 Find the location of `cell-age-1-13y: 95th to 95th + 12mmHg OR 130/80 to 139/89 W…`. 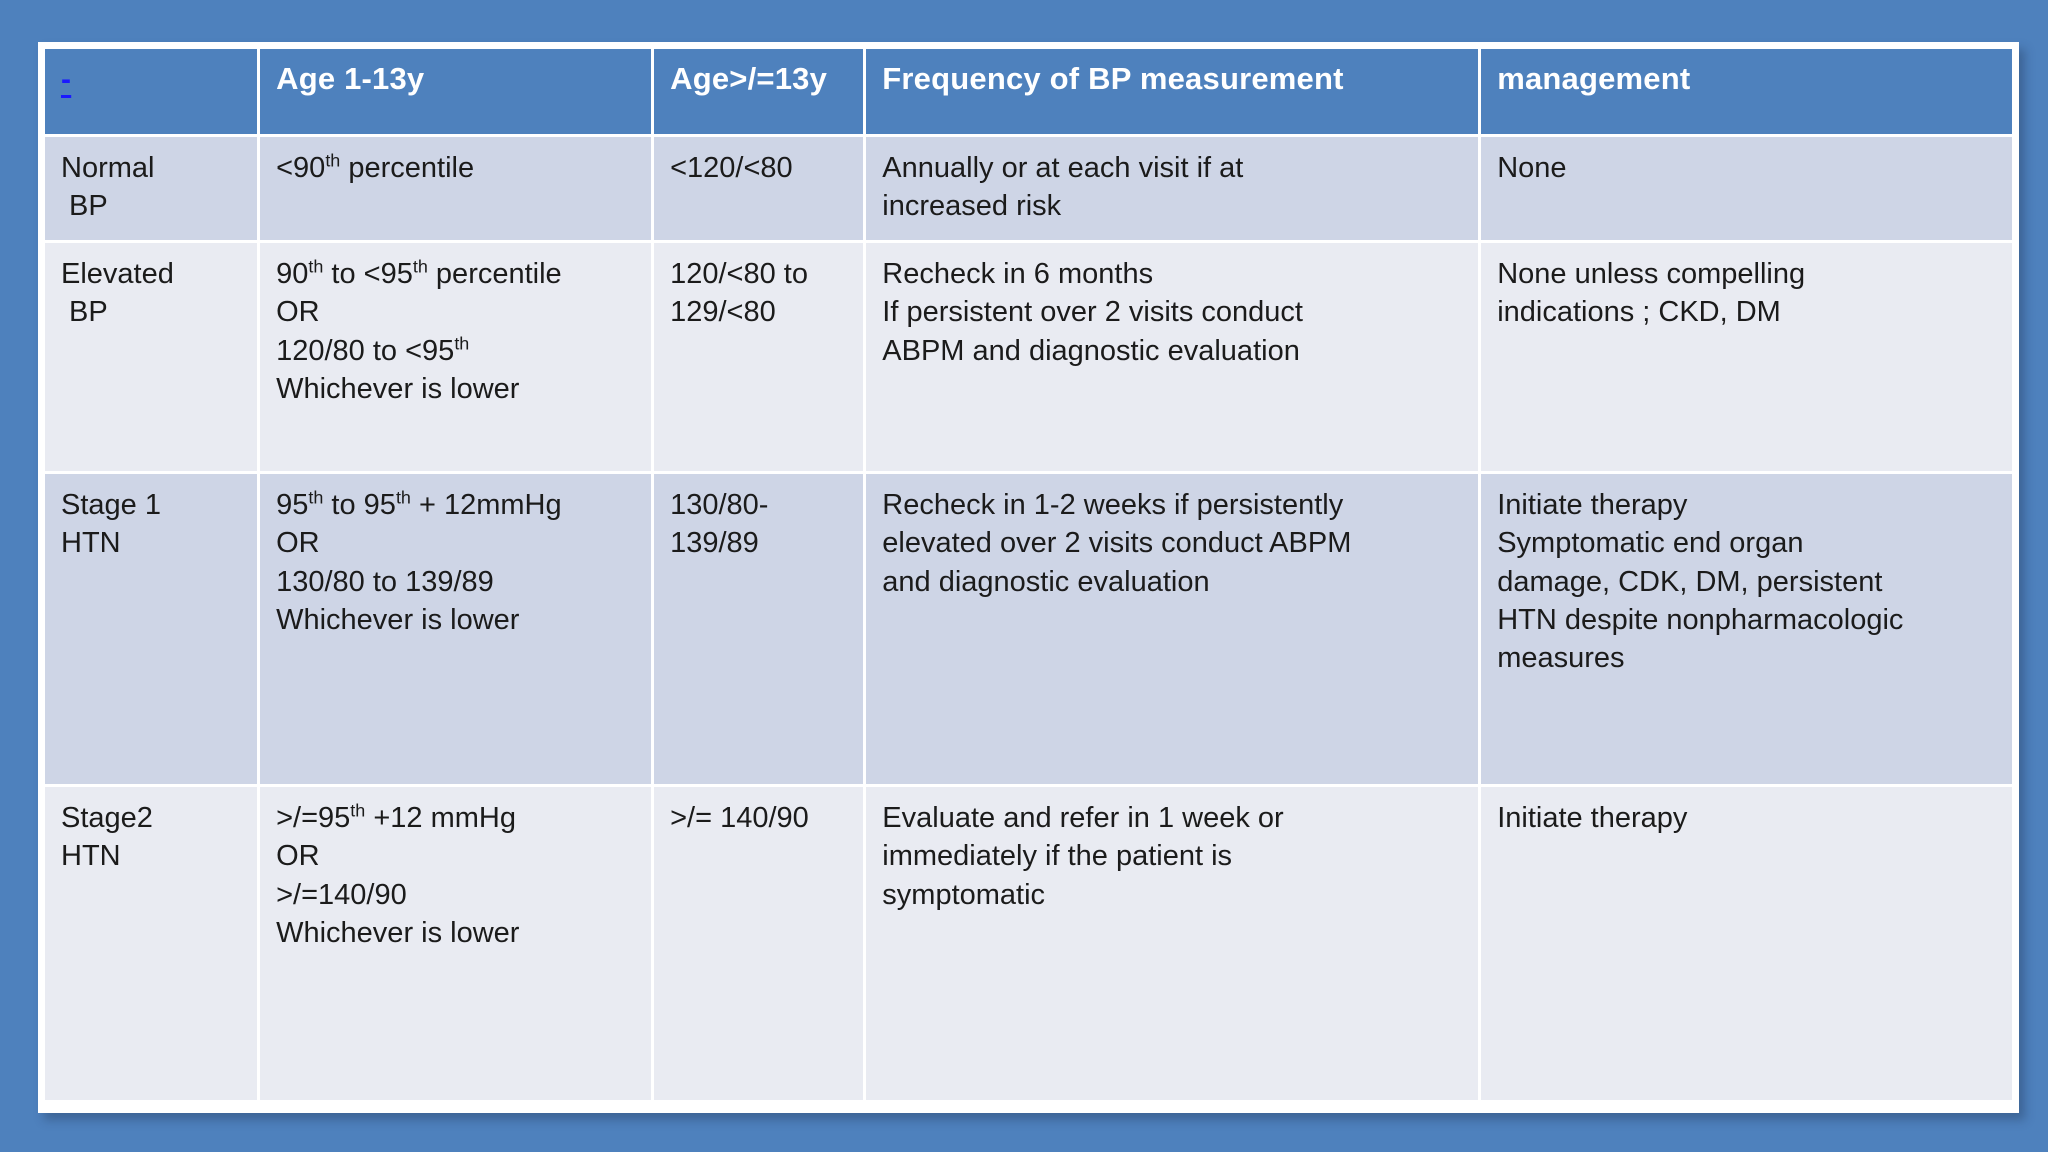

cell-age-1-13y: 95th to 95th + 12mmHg OR 130/80 to 139/89 W… is located at coordinates (456, 629).